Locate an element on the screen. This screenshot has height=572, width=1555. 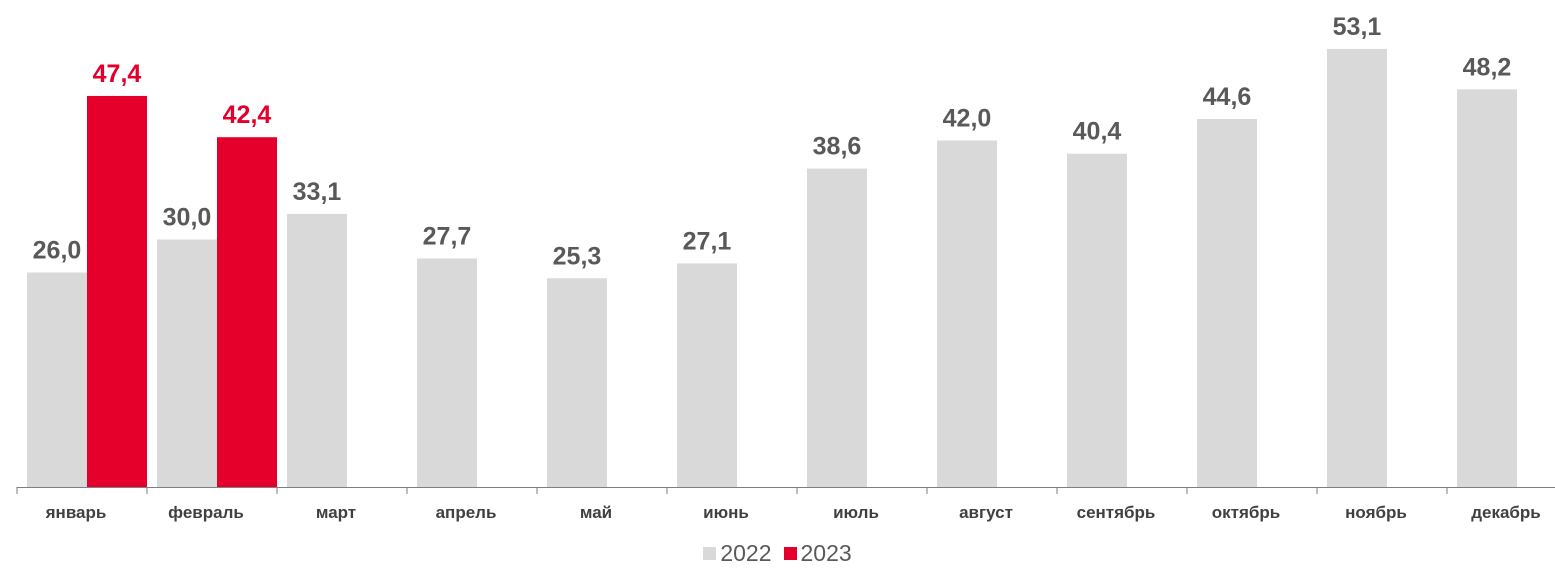
legend-label-2023: 2023 is located at coordinates (826, 553).